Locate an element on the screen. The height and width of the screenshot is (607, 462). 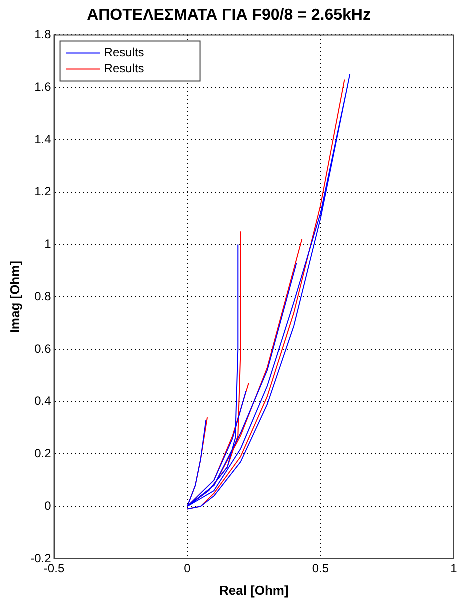
x-tick-label: 1 is located at coordinates (454, 569).